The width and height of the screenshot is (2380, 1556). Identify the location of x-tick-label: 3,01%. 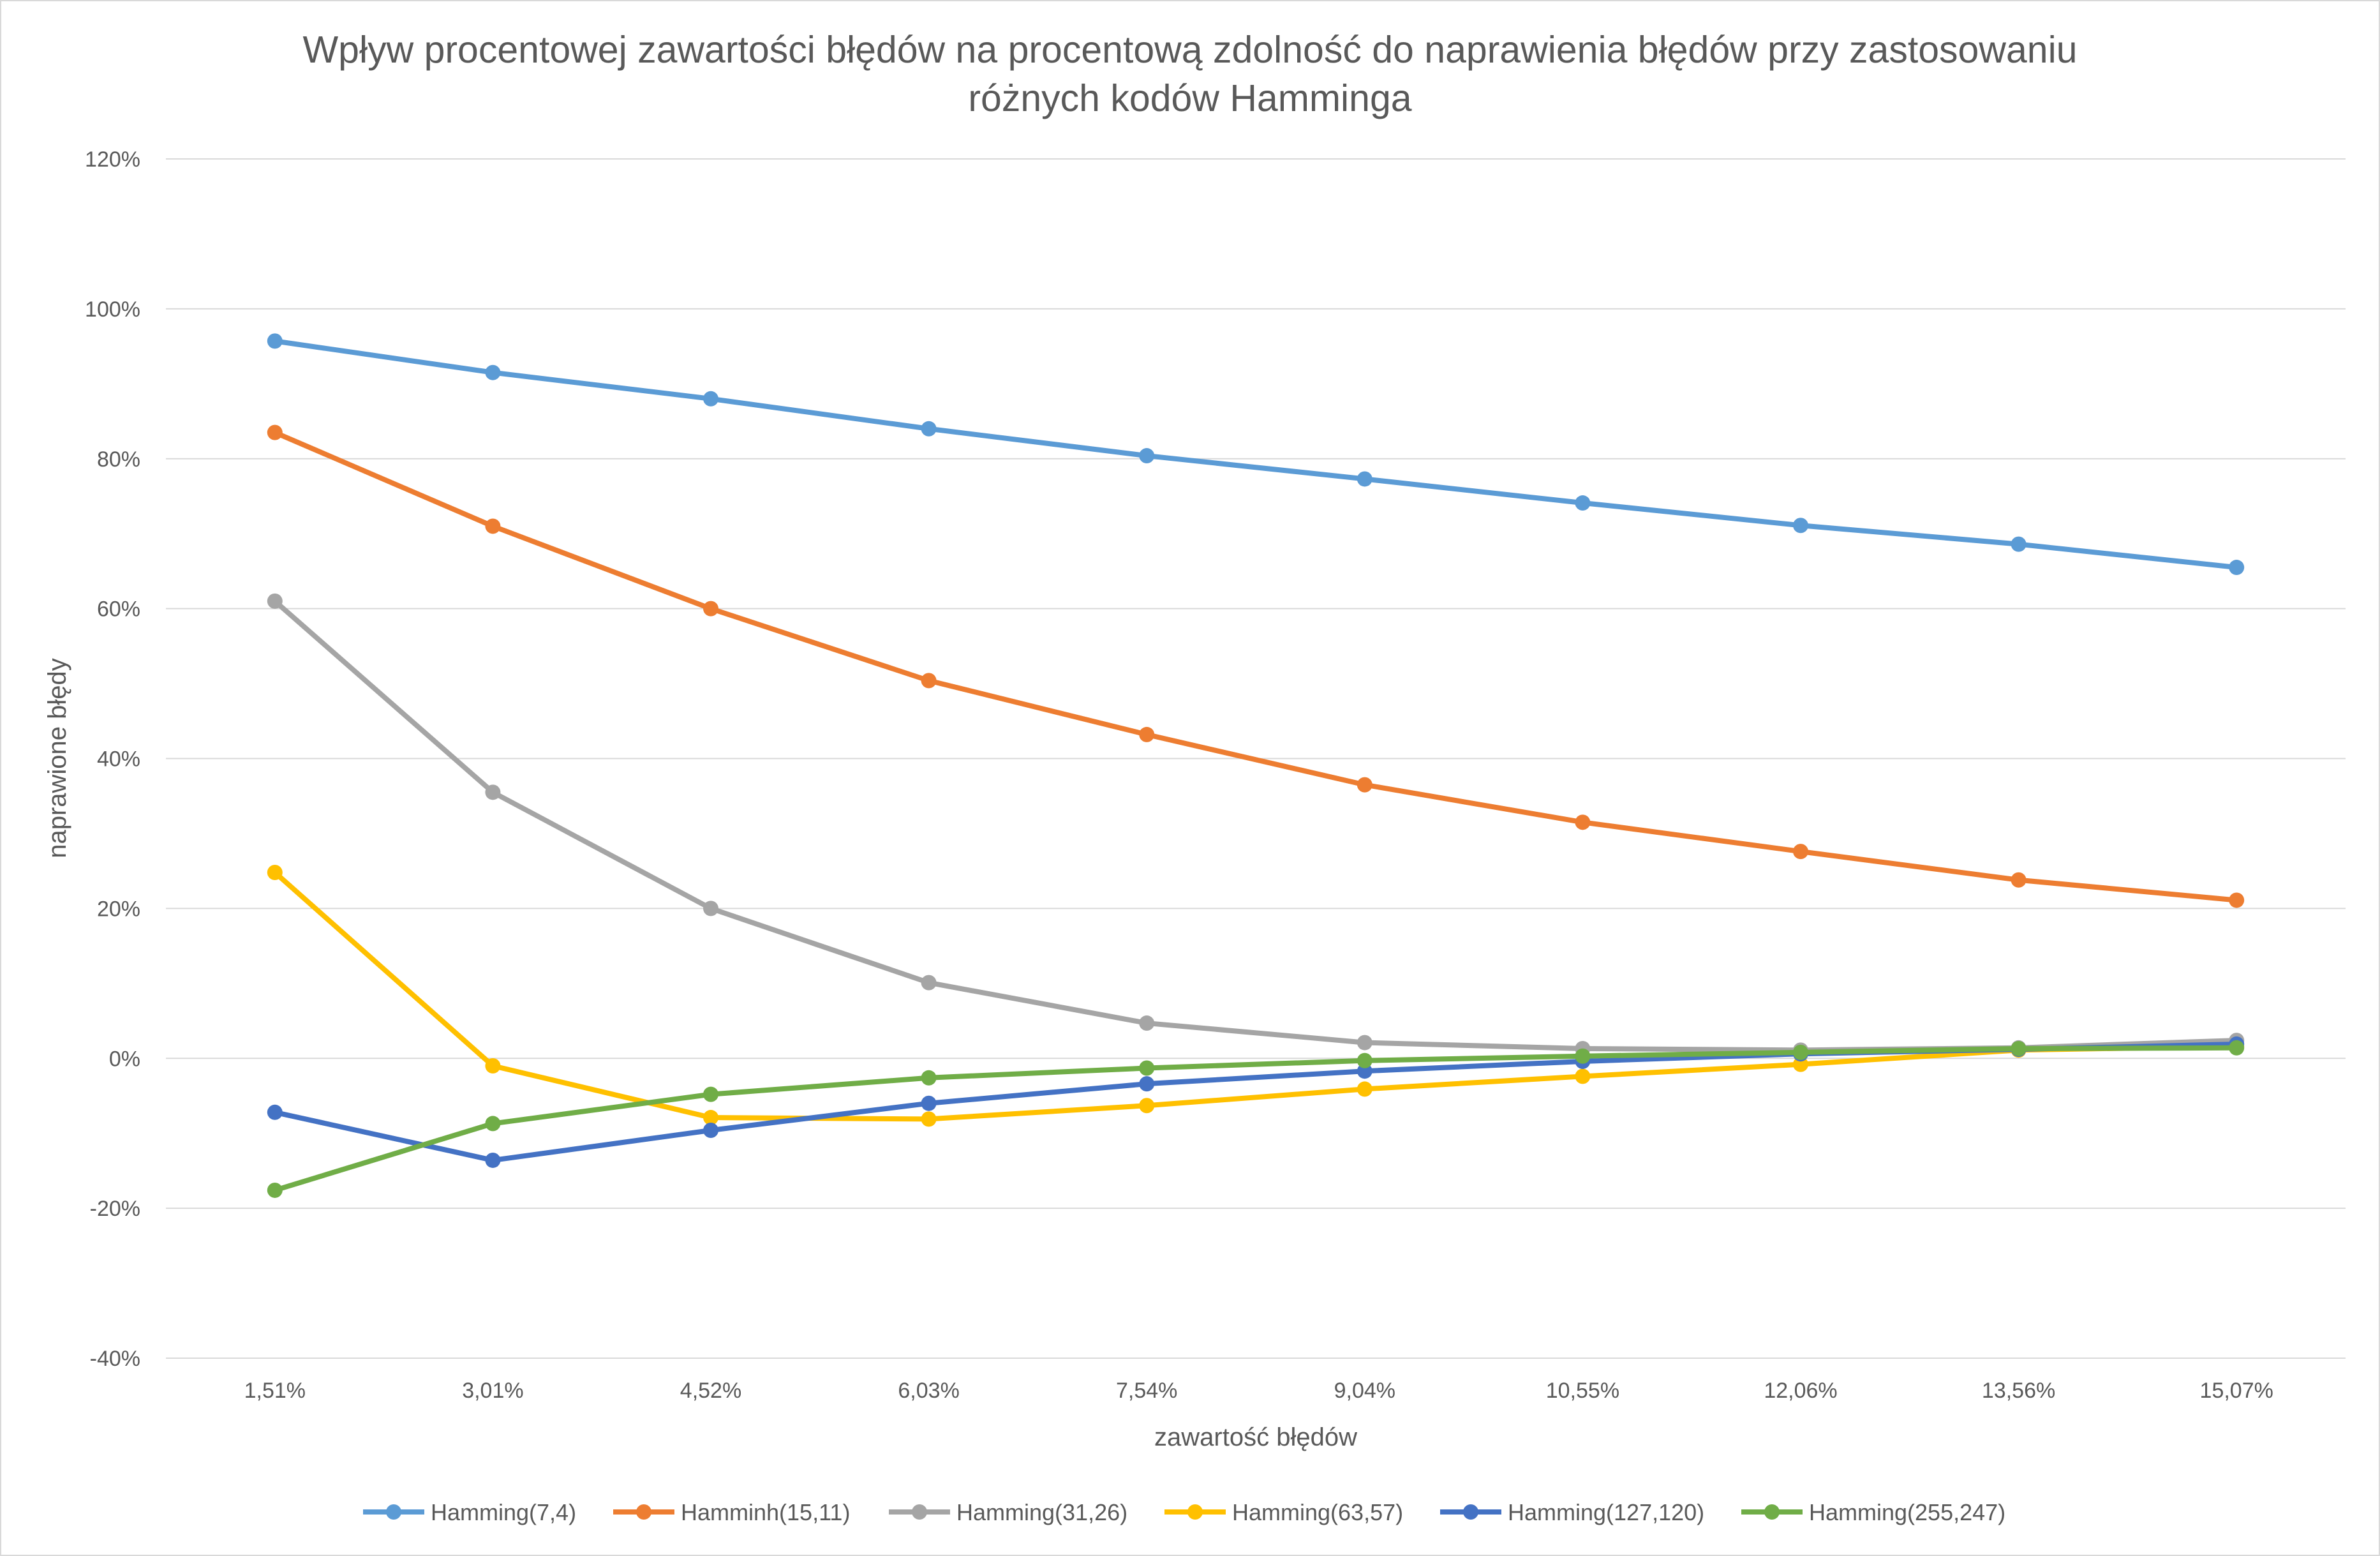
(492, 1391).